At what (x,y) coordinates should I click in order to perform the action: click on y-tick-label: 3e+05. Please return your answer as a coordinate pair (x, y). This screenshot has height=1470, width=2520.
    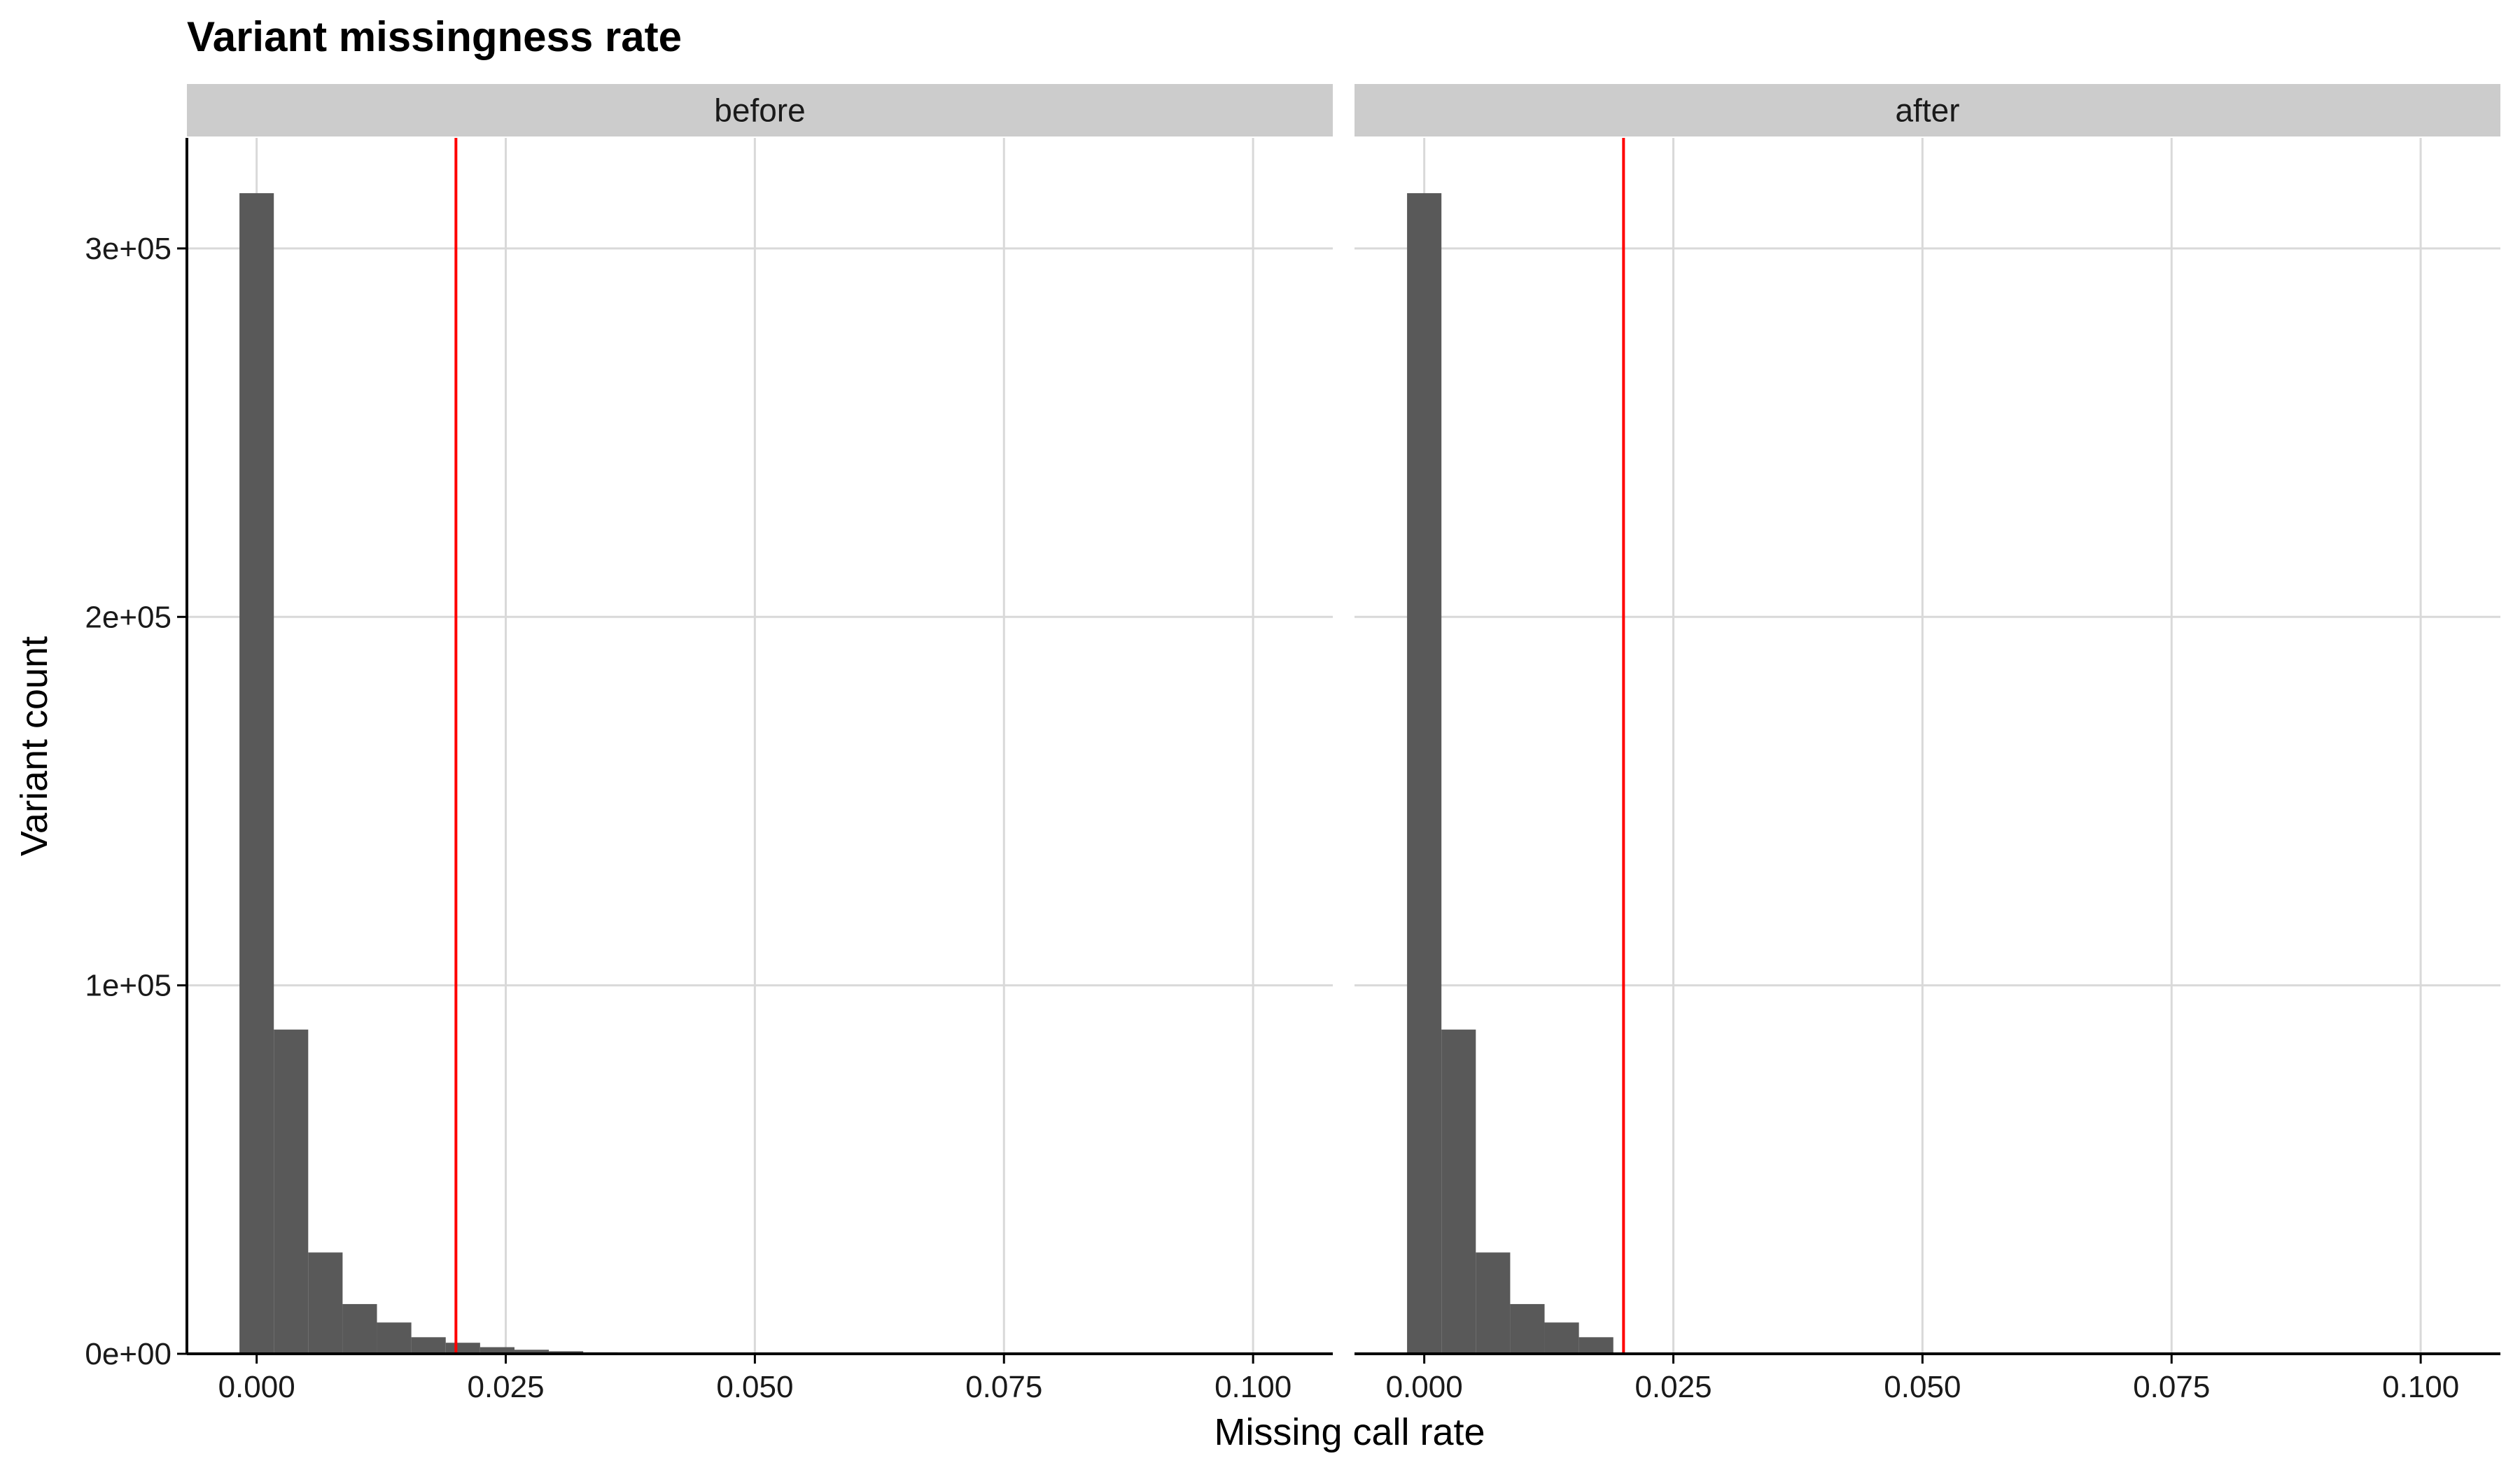
    Looking at the image, I should click on (128, 249).